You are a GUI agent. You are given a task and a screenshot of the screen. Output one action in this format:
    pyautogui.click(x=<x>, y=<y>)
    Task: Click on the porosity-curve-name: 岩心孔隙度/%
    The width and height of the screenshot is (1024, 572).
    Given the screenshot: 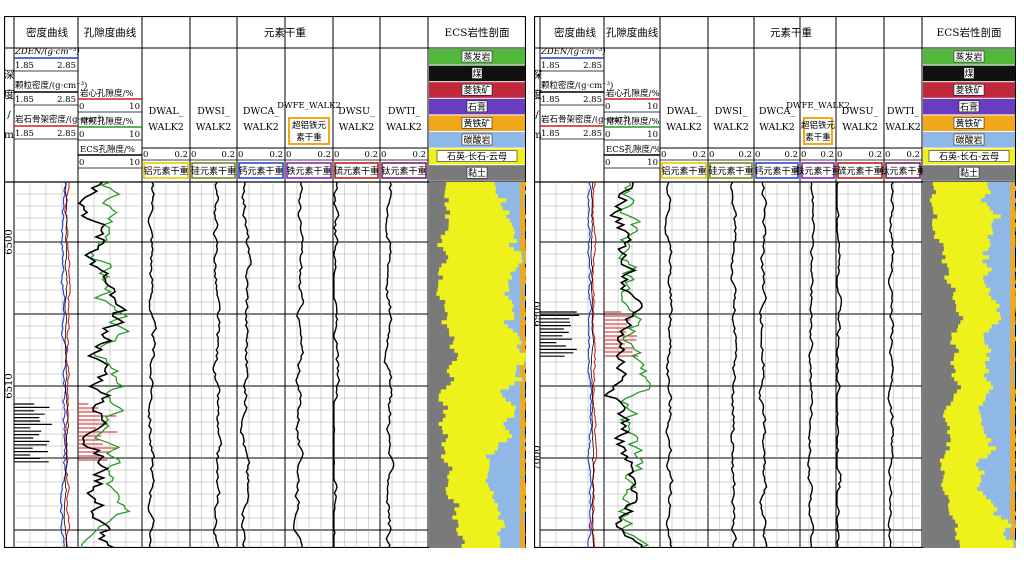 What is the action you would take?
    pyautogui.click(x=106, y=93)
    